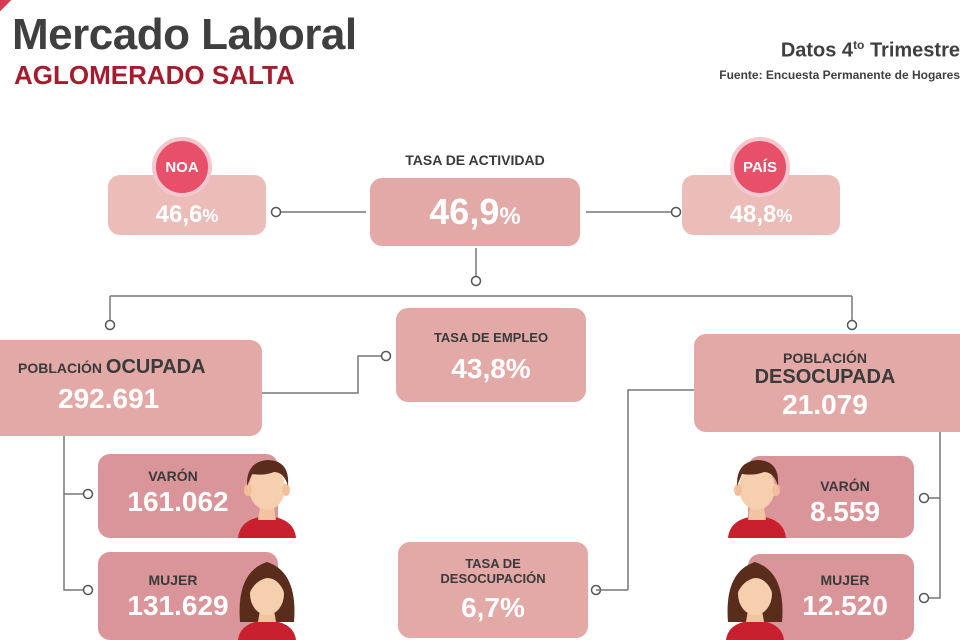 This screenshot has width=960, height=640. Describe the element at coordinates (173, 580) in the screenshot. I see `ocupada-mujer-label: MUJER` at that location.